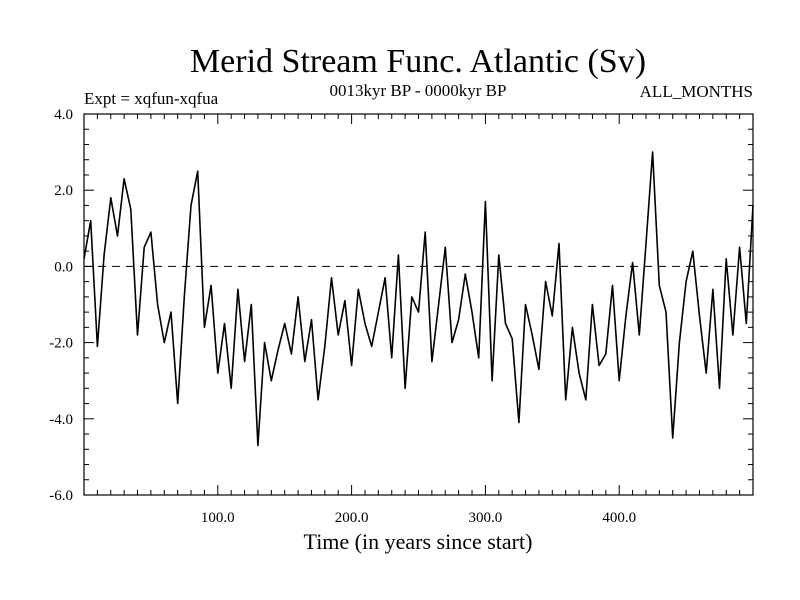 This screenshot has width=800, height=600. Describe the element at coordinates (418, 90) in the screenshot. I see `period-label: 0013kyr BP - 0000kyr BP` at that location.